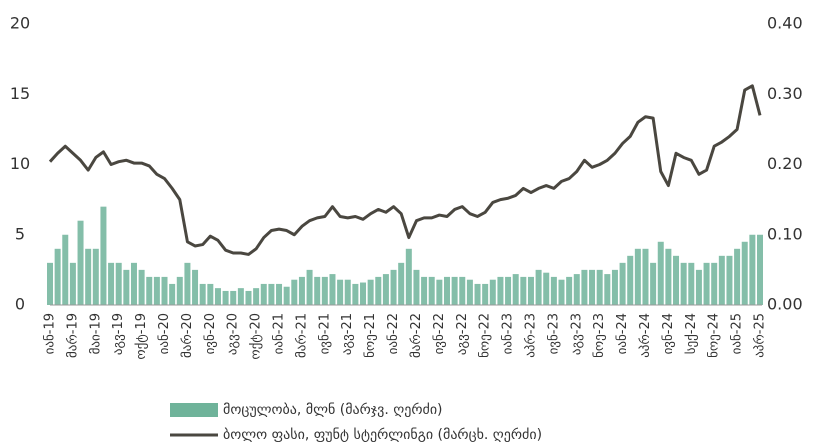 This screenshot has height=443, width=824. Describe the element at coordinates (72, 335) in the screenshot. I see `x-tick-label: მარ-19` at that location.